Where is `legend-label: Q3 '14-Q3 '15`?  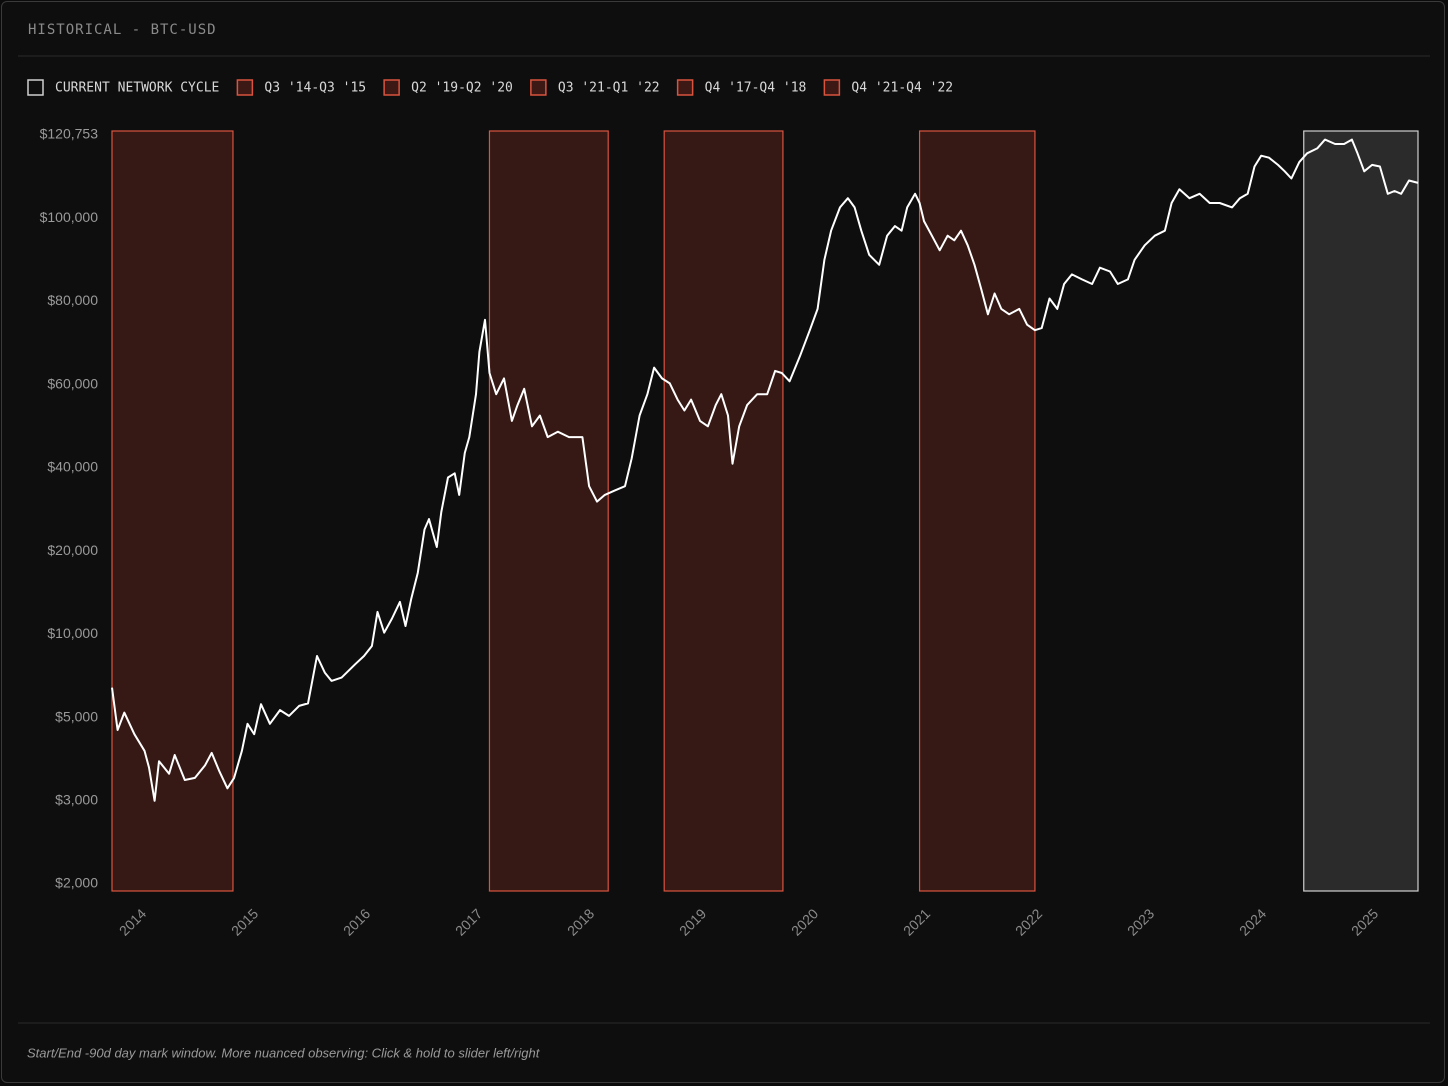
legend-label: Q3 '14-Q3 '15 is located at coordinates (315, 88).